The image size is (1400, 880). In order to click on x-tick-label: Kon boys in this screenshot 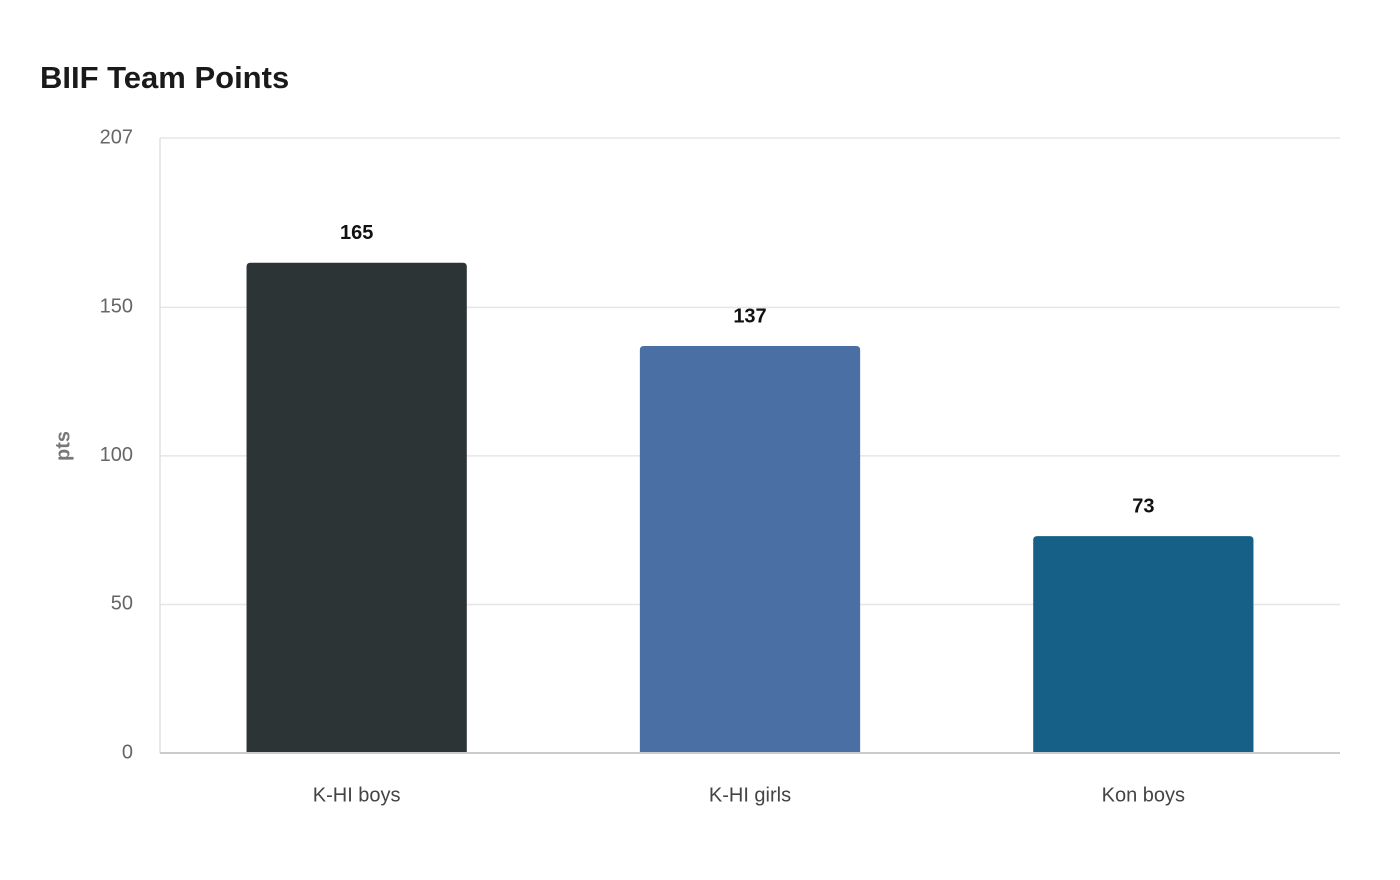, I will do `click(1143, 795)`.